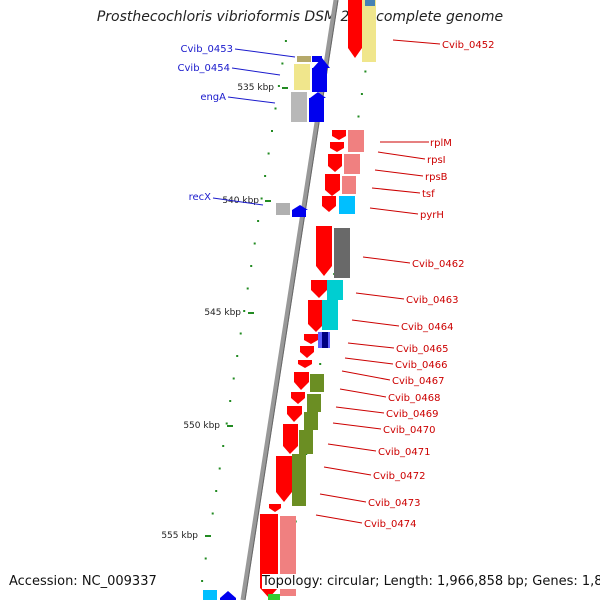  I want to click on gene-labels-forward: Cvib_0453 Cvib_0454 engA recX, so click(237, 125).